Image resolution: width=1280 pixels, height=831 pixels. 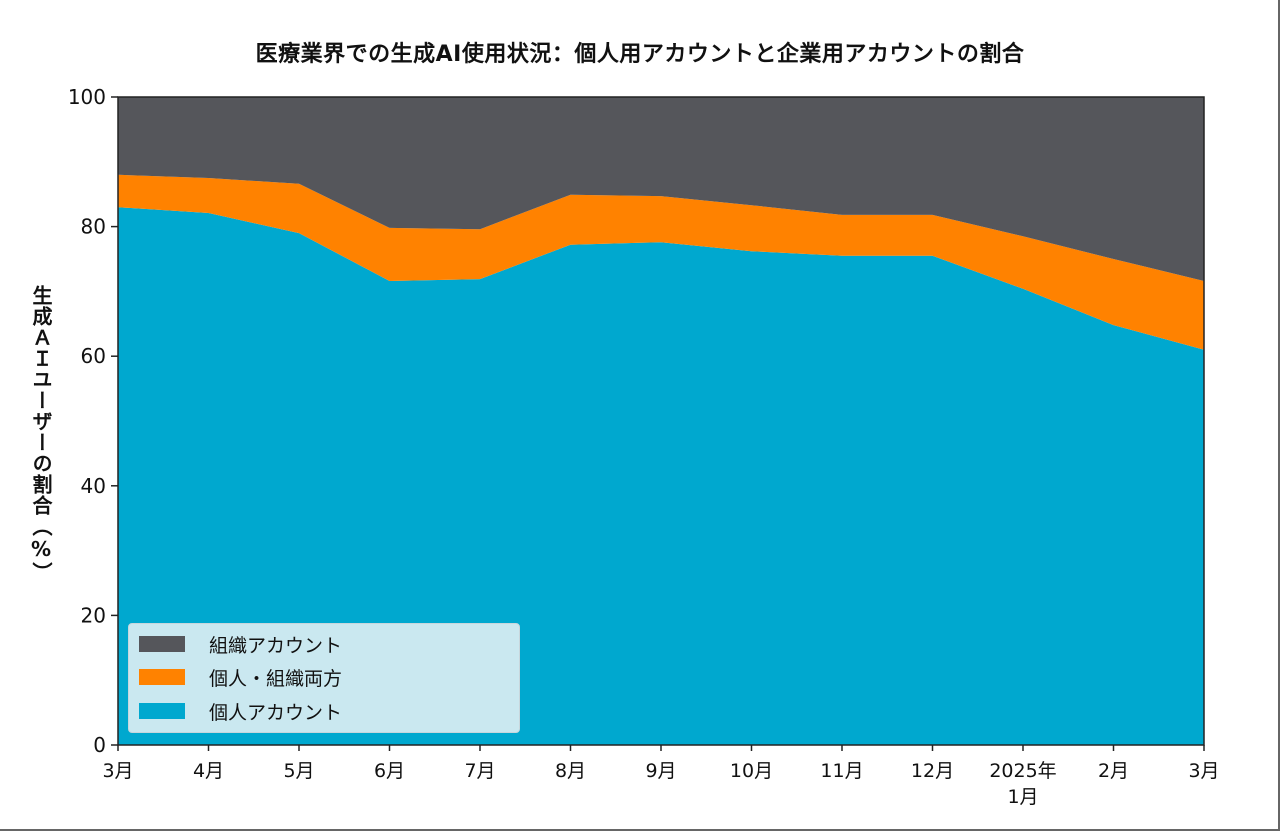 I want to click on y-tick-label: 60, so click(x=93, y=356).